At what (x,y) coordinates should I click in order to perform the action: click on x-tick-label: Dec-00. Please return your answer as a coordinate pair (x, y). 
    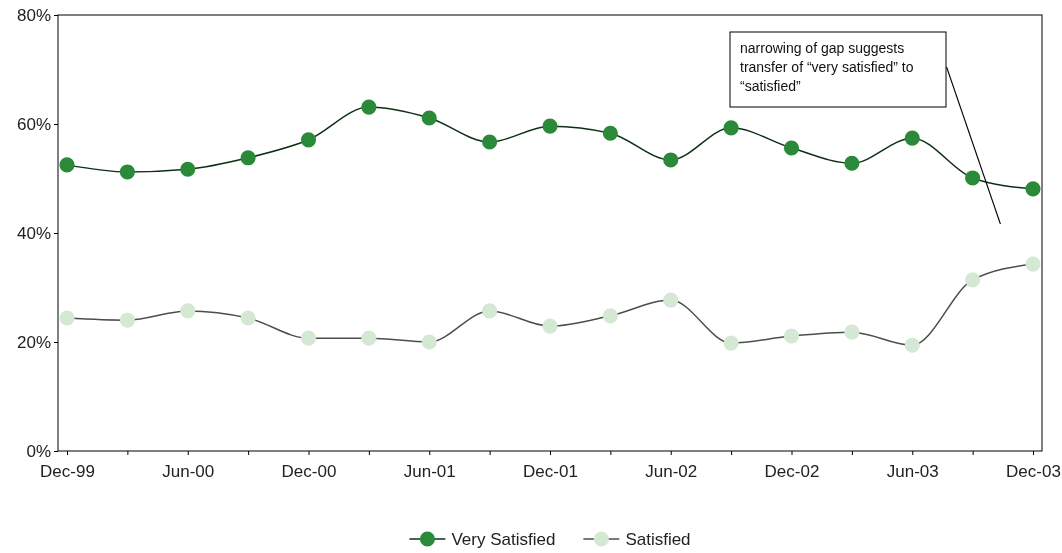
    Looking at the image, I should click on (309, 471).